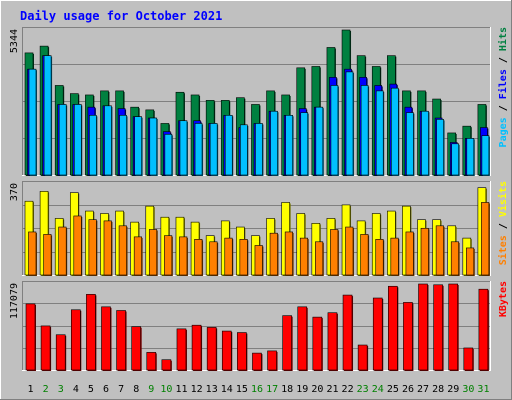 The height and width of the screenshot is (400, 512). Describe the element at coordinates (136, 389) in the screenshot. I see `x-tick-label: 8` at that location.